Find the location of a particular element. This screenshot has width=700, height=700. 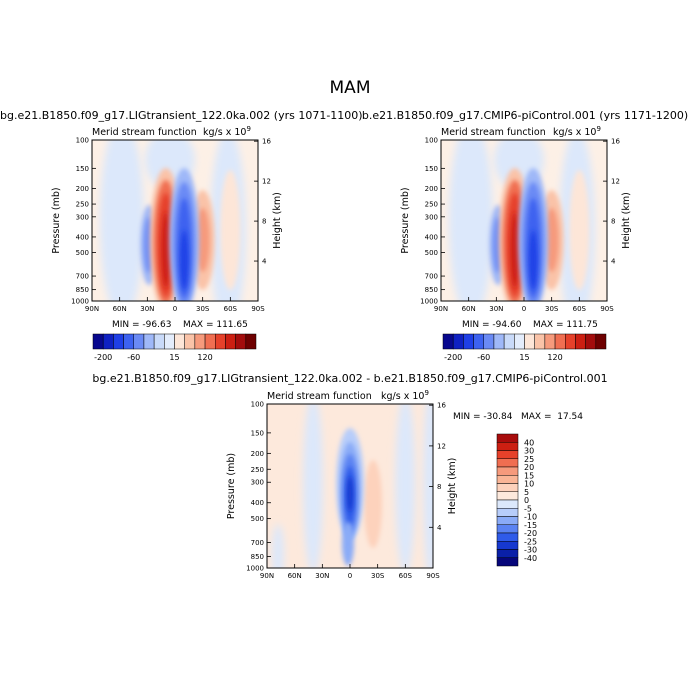

colorbar-panel2: -200 -60 15 120 is located at coordinates (524, 347).